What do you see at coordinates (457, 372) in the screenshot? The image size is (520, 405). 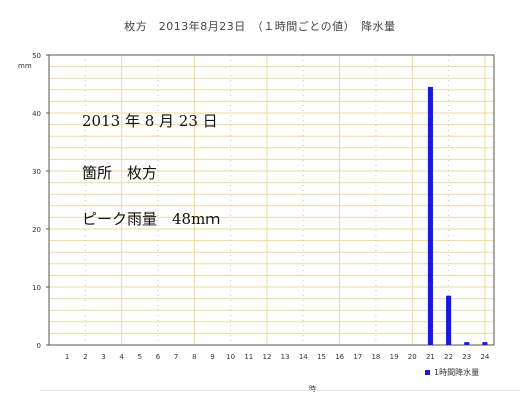 I see `legend-label: 1時間降水量` at bounding box center [457, 372].